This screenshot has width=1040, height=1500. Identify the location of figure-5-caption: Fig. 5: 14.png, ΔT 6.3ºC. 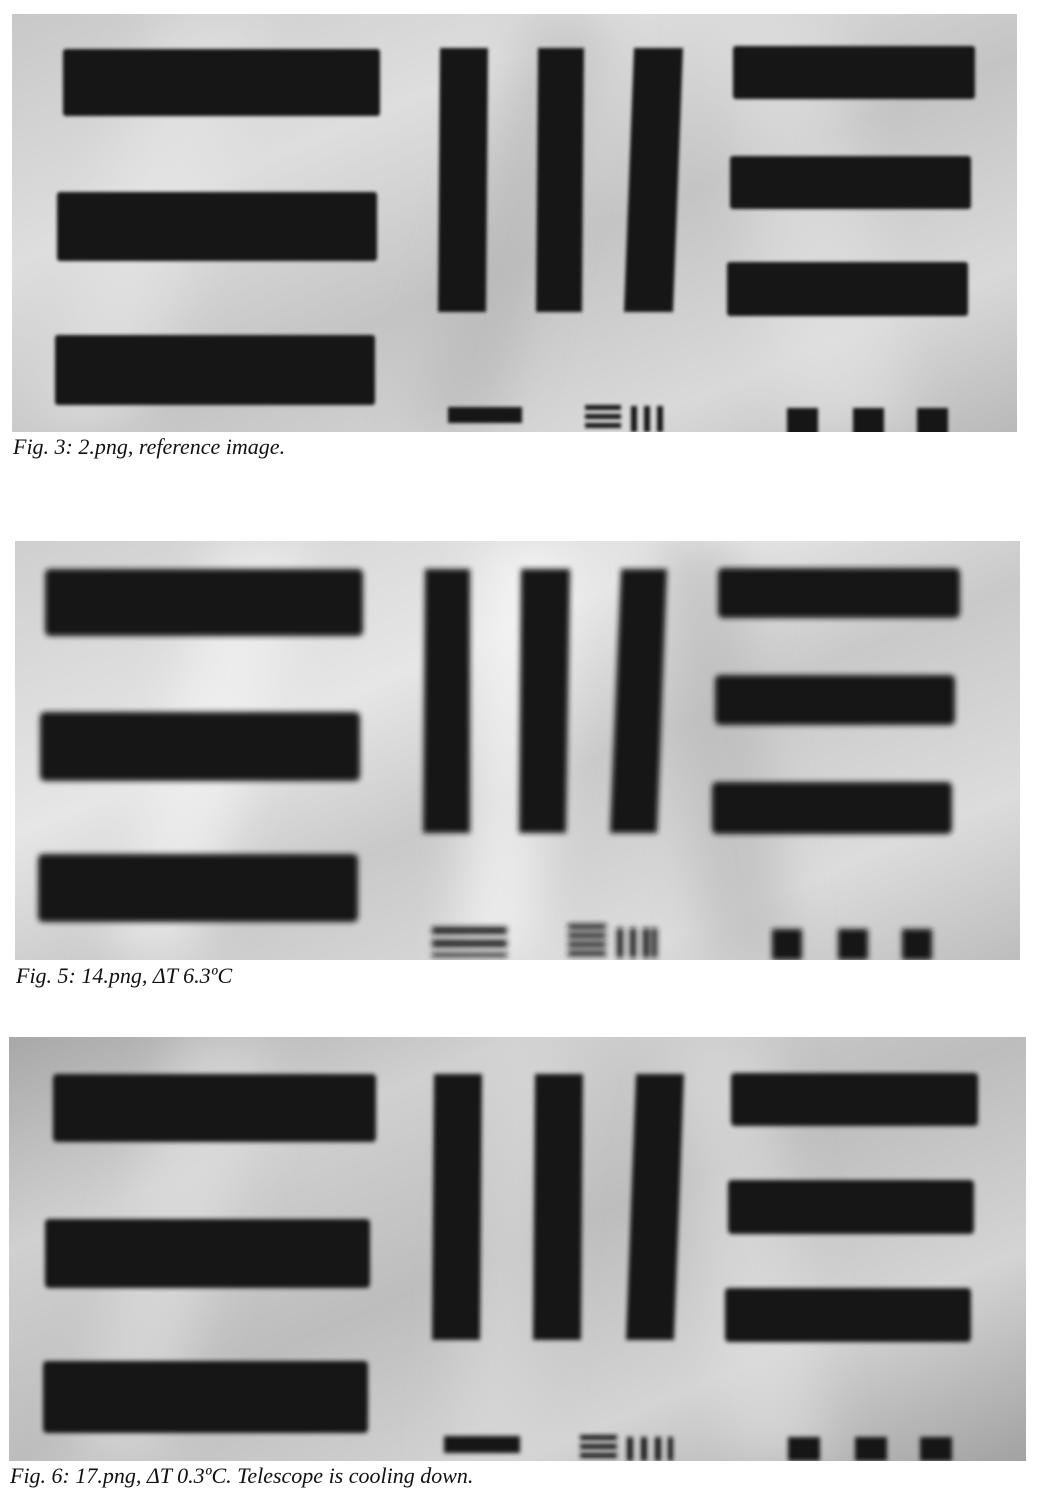
(124, 975).